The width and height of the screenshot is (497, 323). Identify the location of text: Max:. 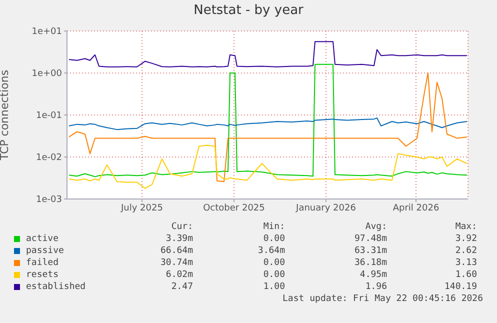
(465, 227).